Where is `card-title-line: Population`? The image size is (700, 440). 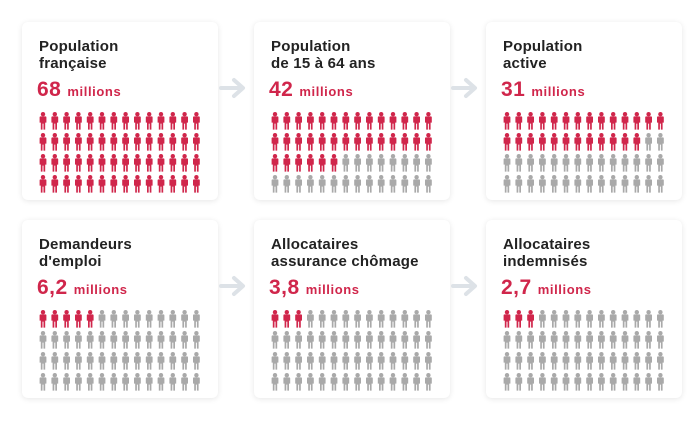 card-title-line: Population is located at coordinates (311, 46).